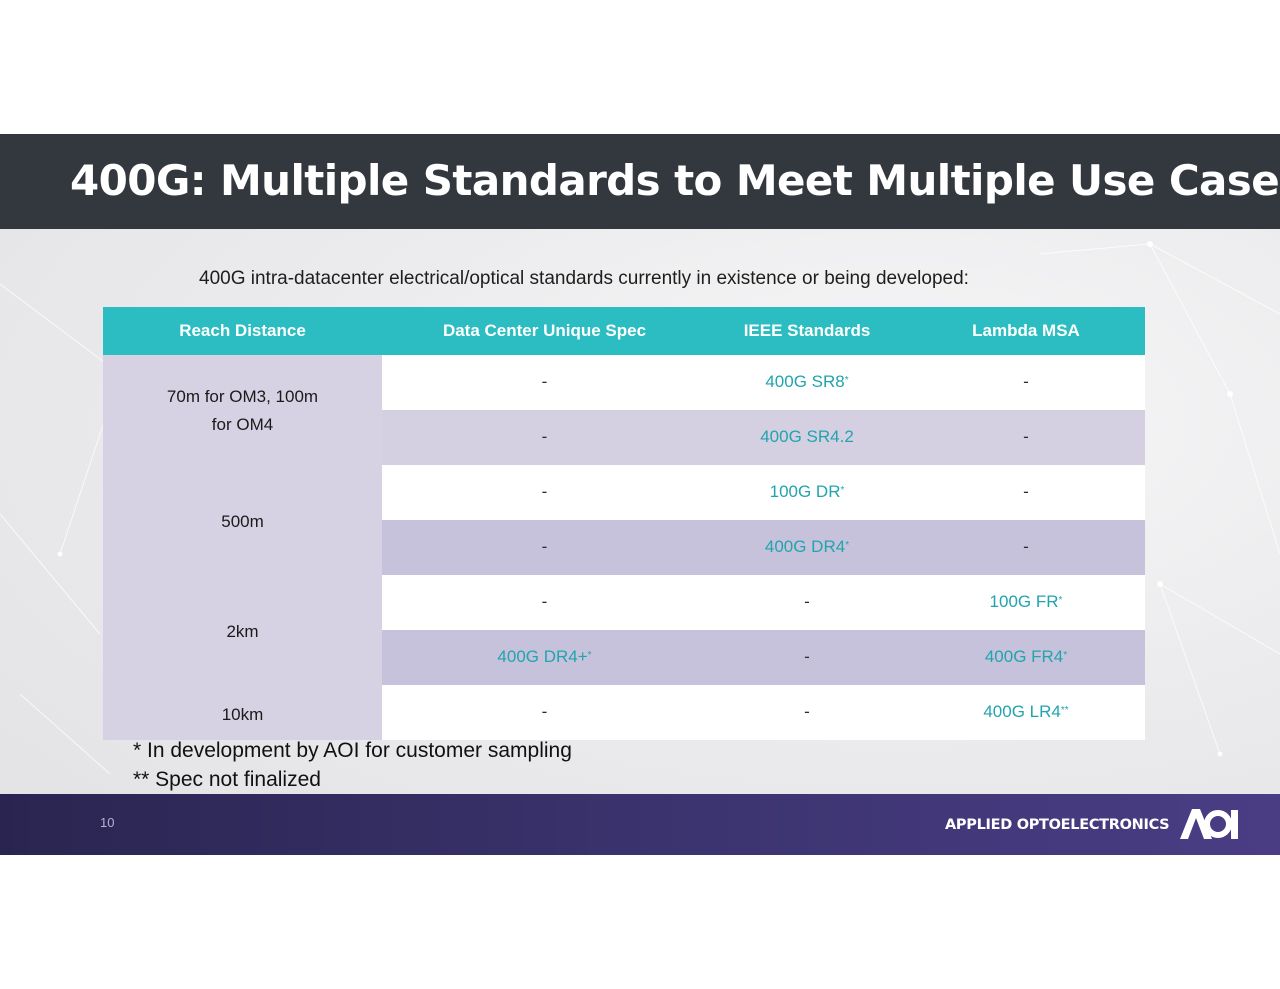 This screenshot has width=1280, height=989. I want to click on table-cell-ieee: 400G DR4 *, so click(807, 547).